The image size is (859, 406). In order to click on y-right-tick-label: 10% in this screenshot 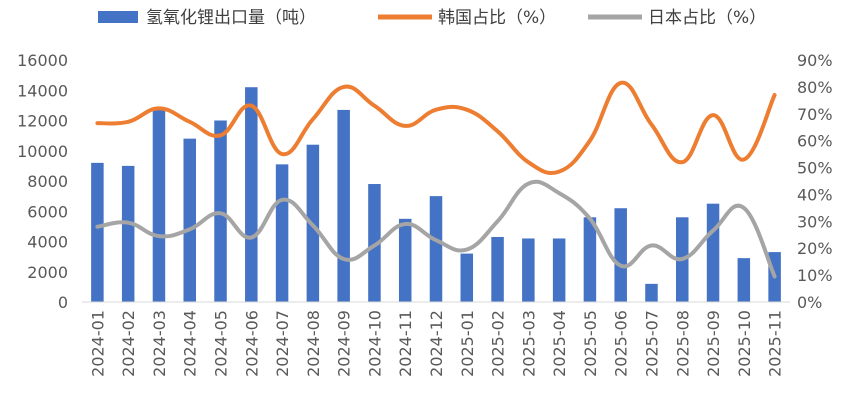, I will do `click(815, 275)`.